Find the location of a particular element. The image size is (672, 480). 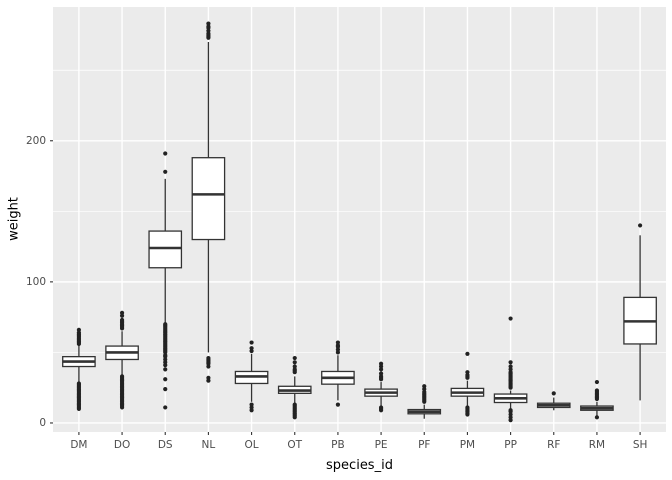

x-tick-label-PB: PB is located at coordinates (338, 445).